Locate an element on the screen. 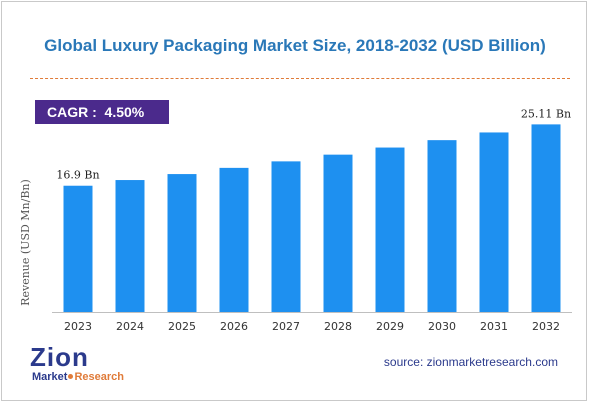  bar-2032 is located at coordinates (546, 218).